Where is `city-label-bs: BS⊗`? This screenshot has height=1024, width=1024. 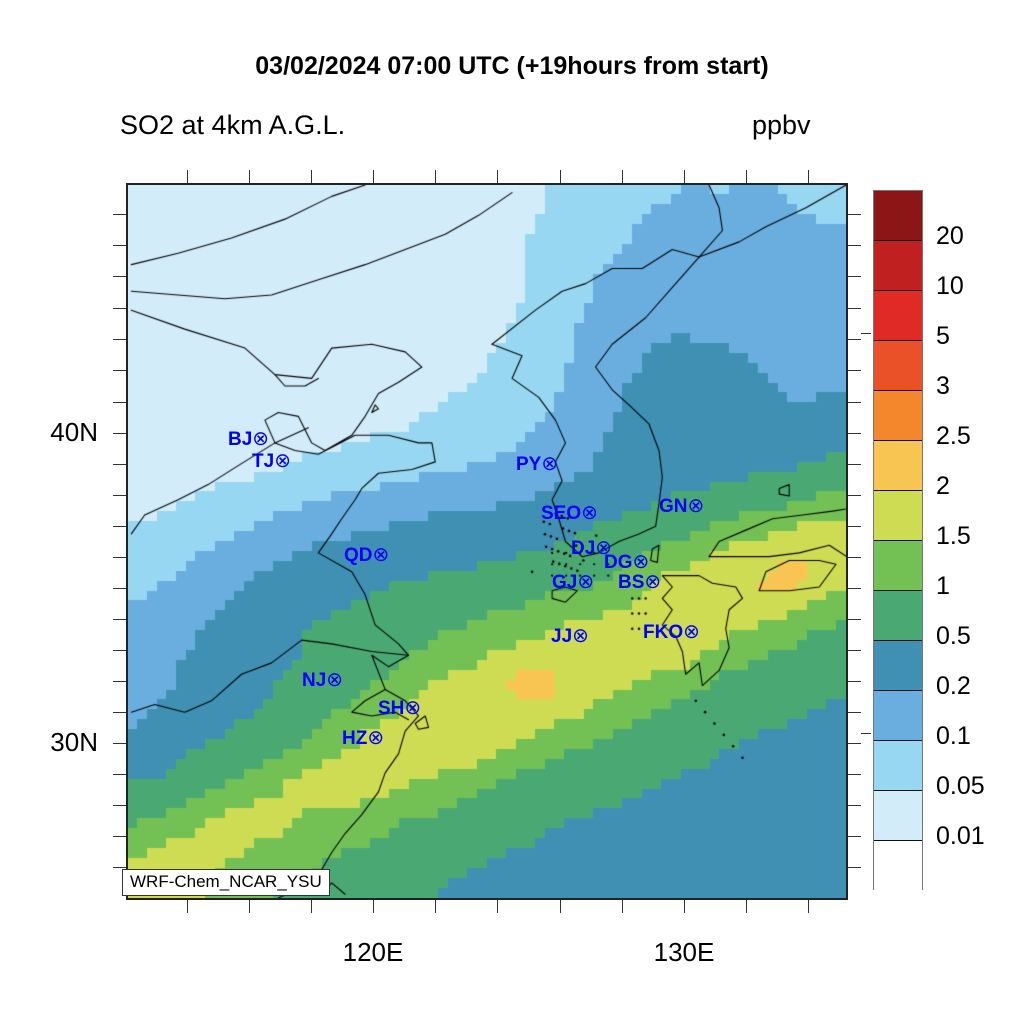 city-label-bs: BS⊗ is located at coordinates (639, 582).